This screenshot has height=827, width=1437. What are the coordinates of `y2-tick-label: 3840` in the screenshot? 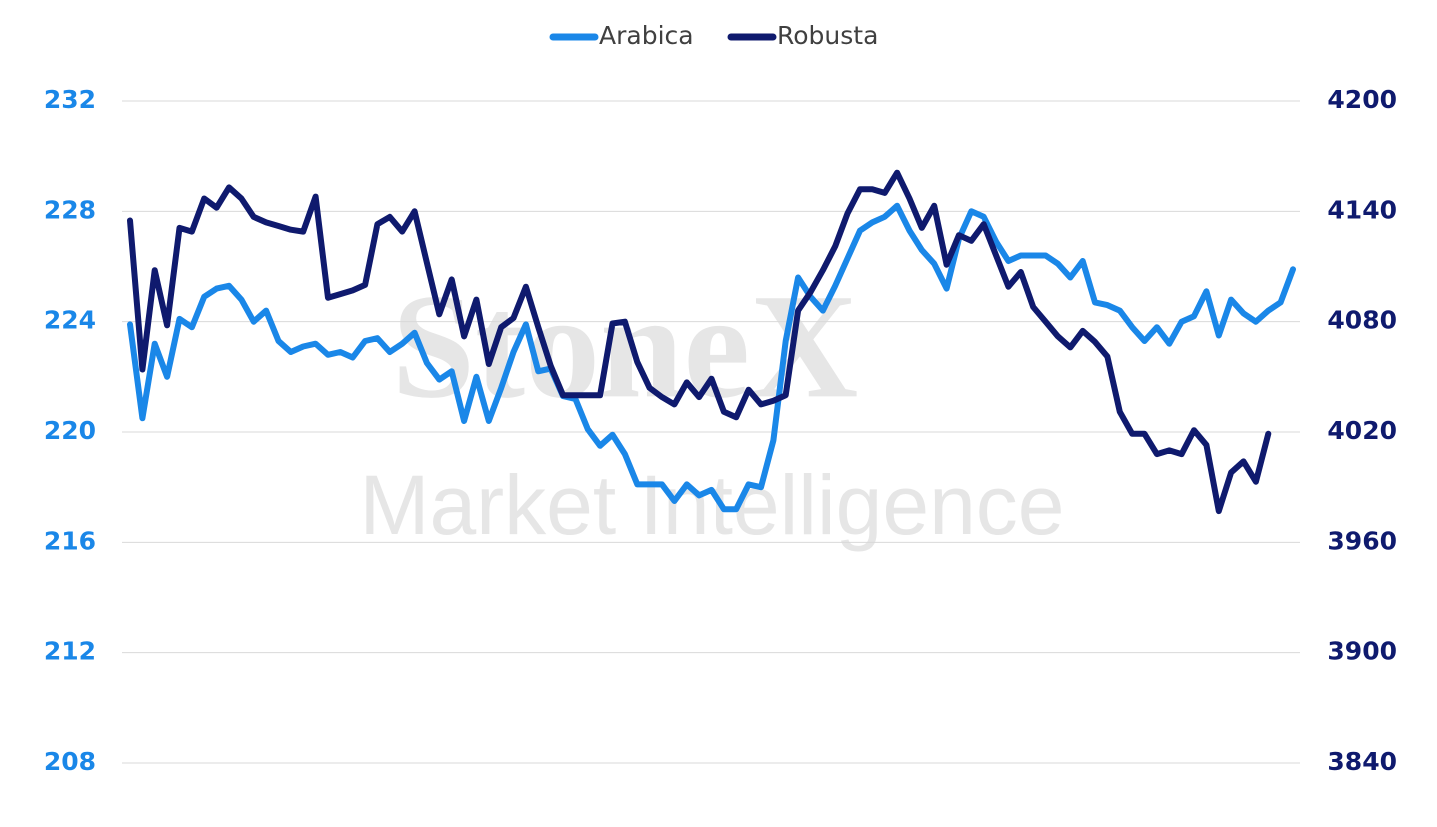 It's located at (1362, 761).